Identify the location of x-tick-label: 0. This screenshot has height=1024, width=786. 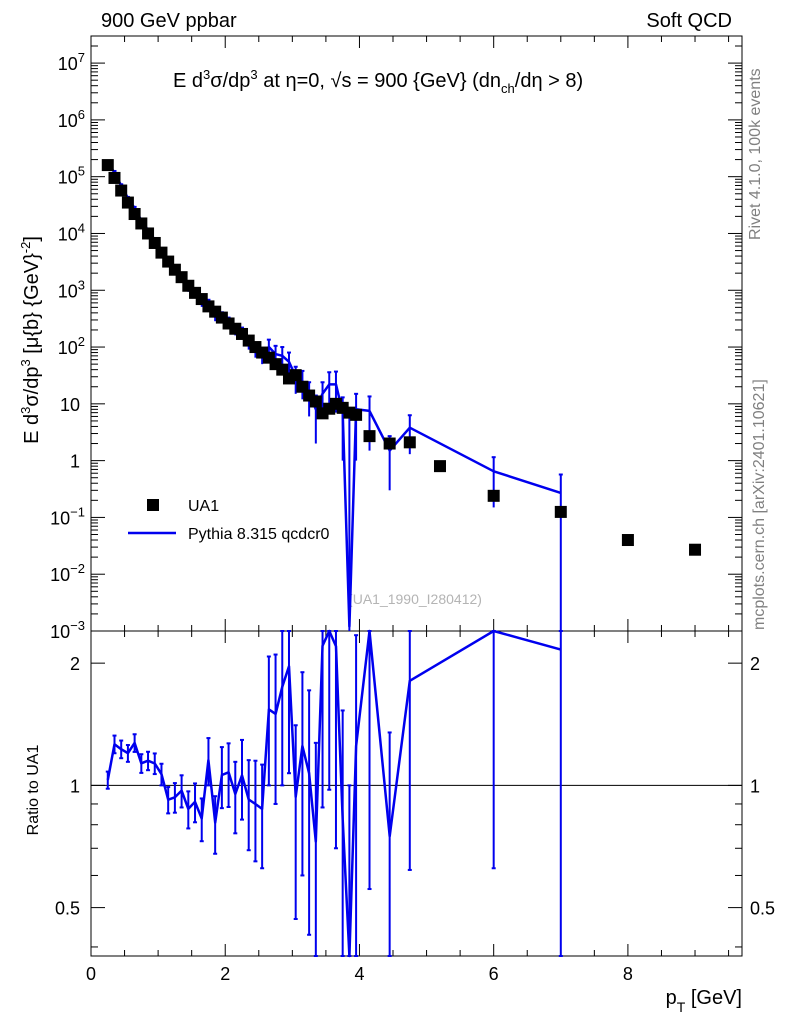
(91, 974).